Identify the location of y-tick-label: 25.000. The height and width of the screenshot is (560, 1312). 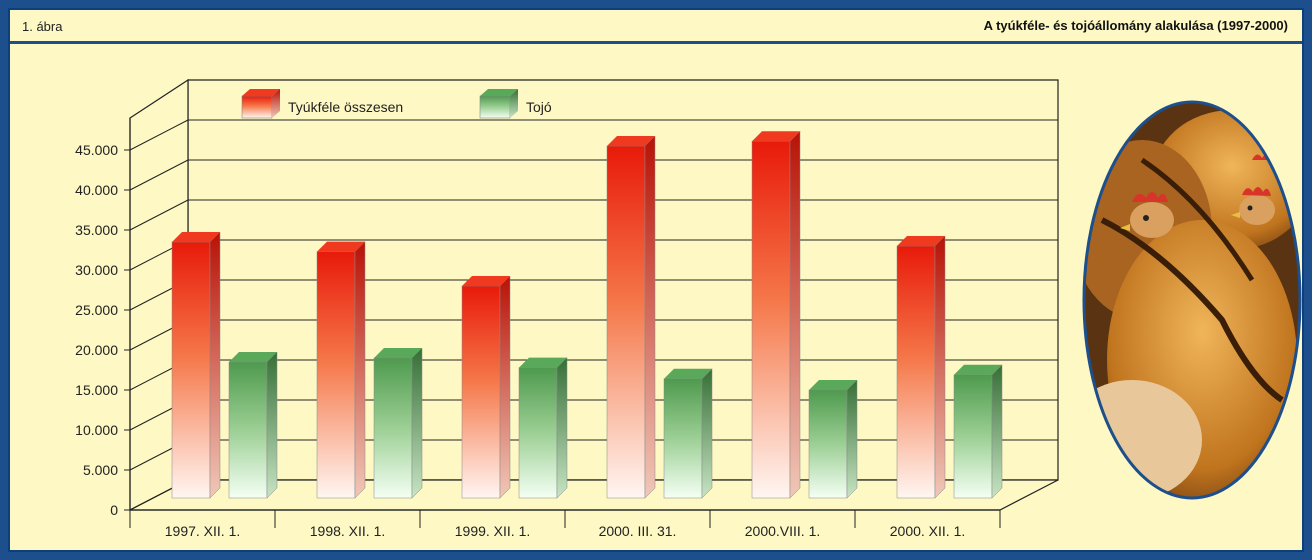
(96, 310).